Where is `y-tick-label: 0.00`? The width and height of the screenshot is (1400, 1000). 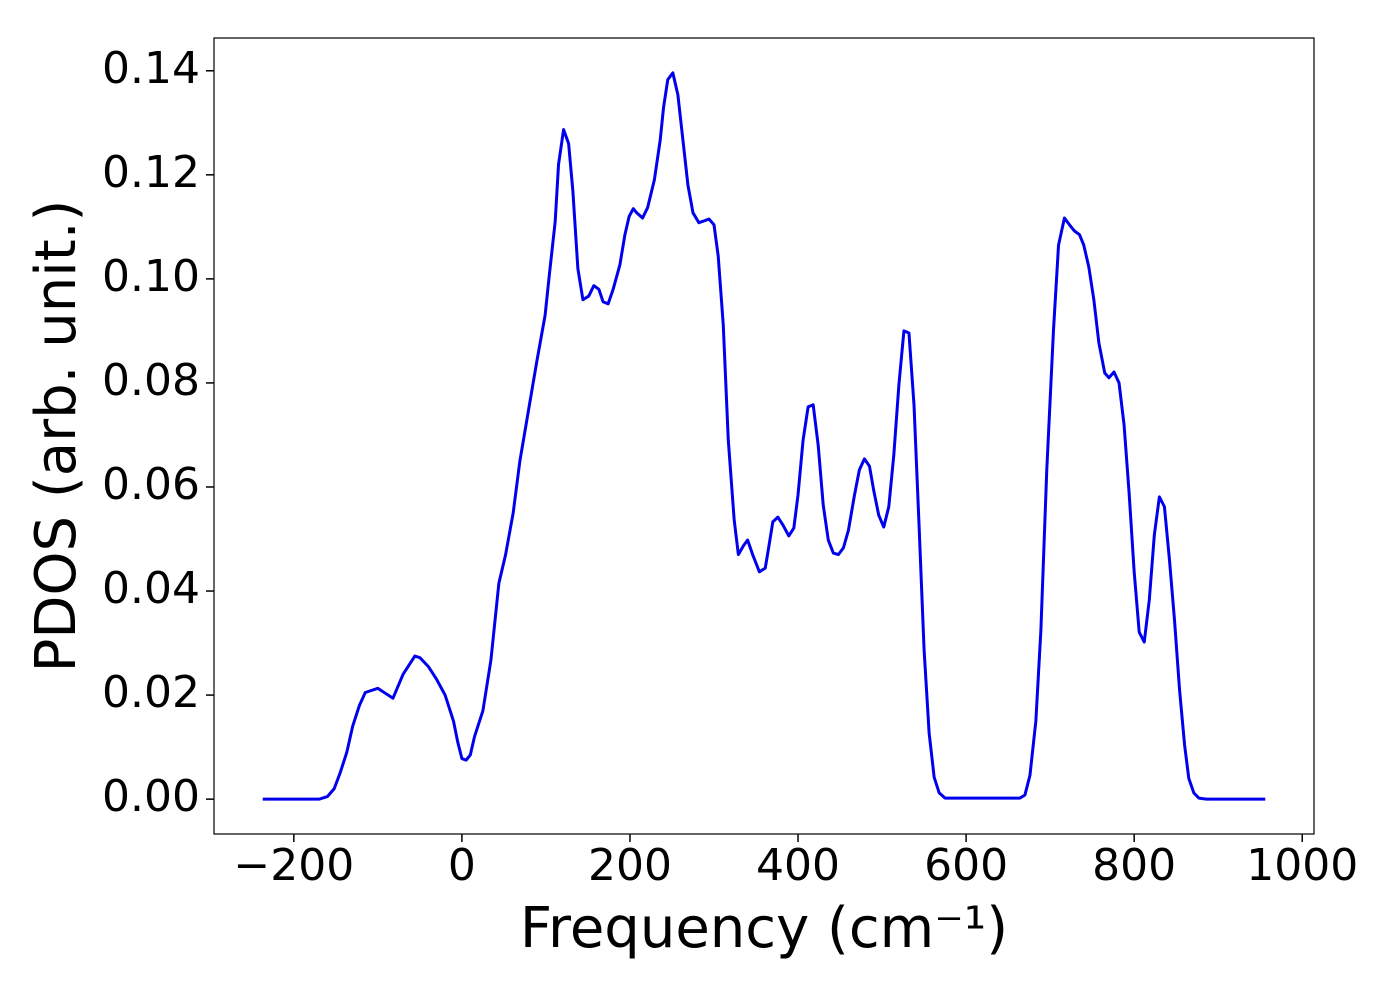 y-tick-label: 0.00 is located at coordinates (151, 796).